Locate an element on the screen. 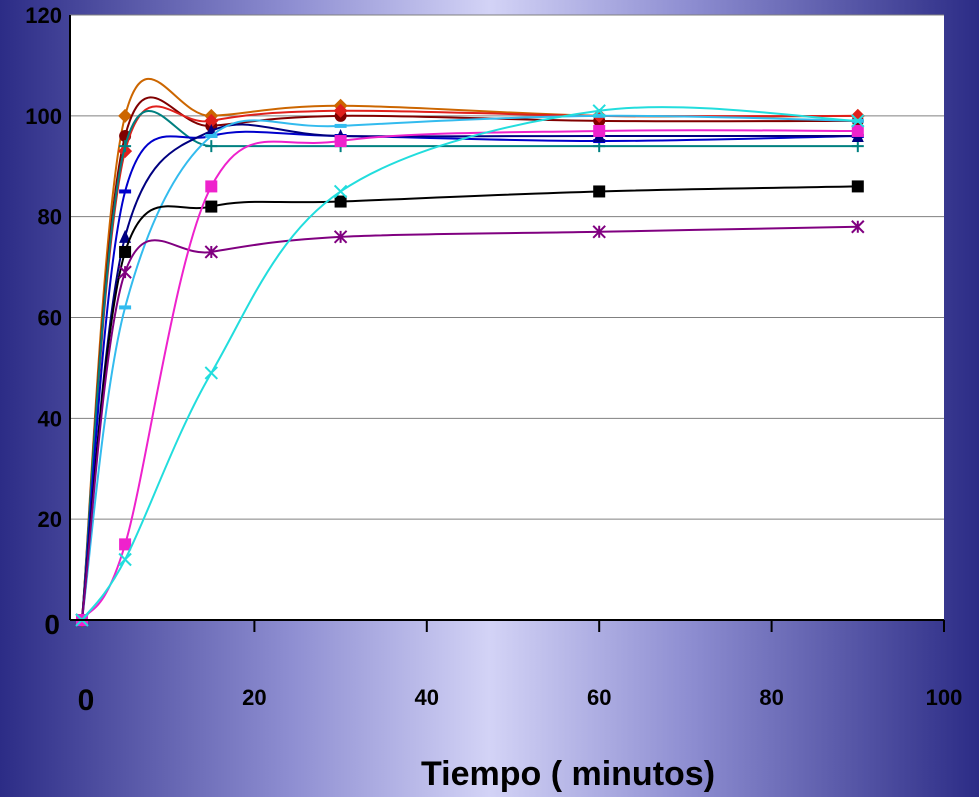  marker-s8-p2 is located at coordinates (211, 206).